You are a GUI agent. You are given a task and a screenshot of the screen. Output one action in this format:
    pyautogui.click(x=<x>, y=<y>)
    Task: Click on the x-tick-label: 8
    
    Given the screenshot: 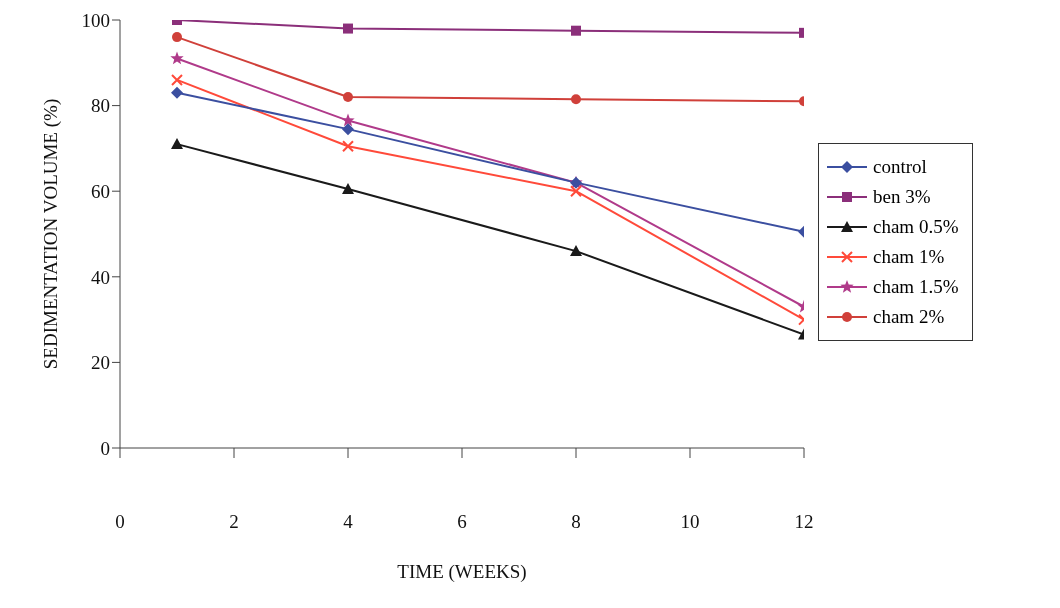 What is the action you would take?
    pyautogui.click(x=576, y=521)
    